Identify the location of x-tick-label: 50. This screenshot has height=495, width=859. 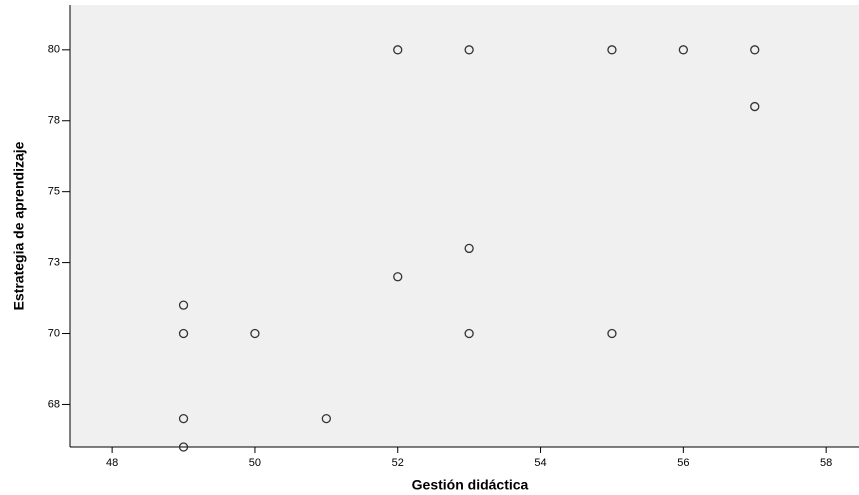
(255, 463).